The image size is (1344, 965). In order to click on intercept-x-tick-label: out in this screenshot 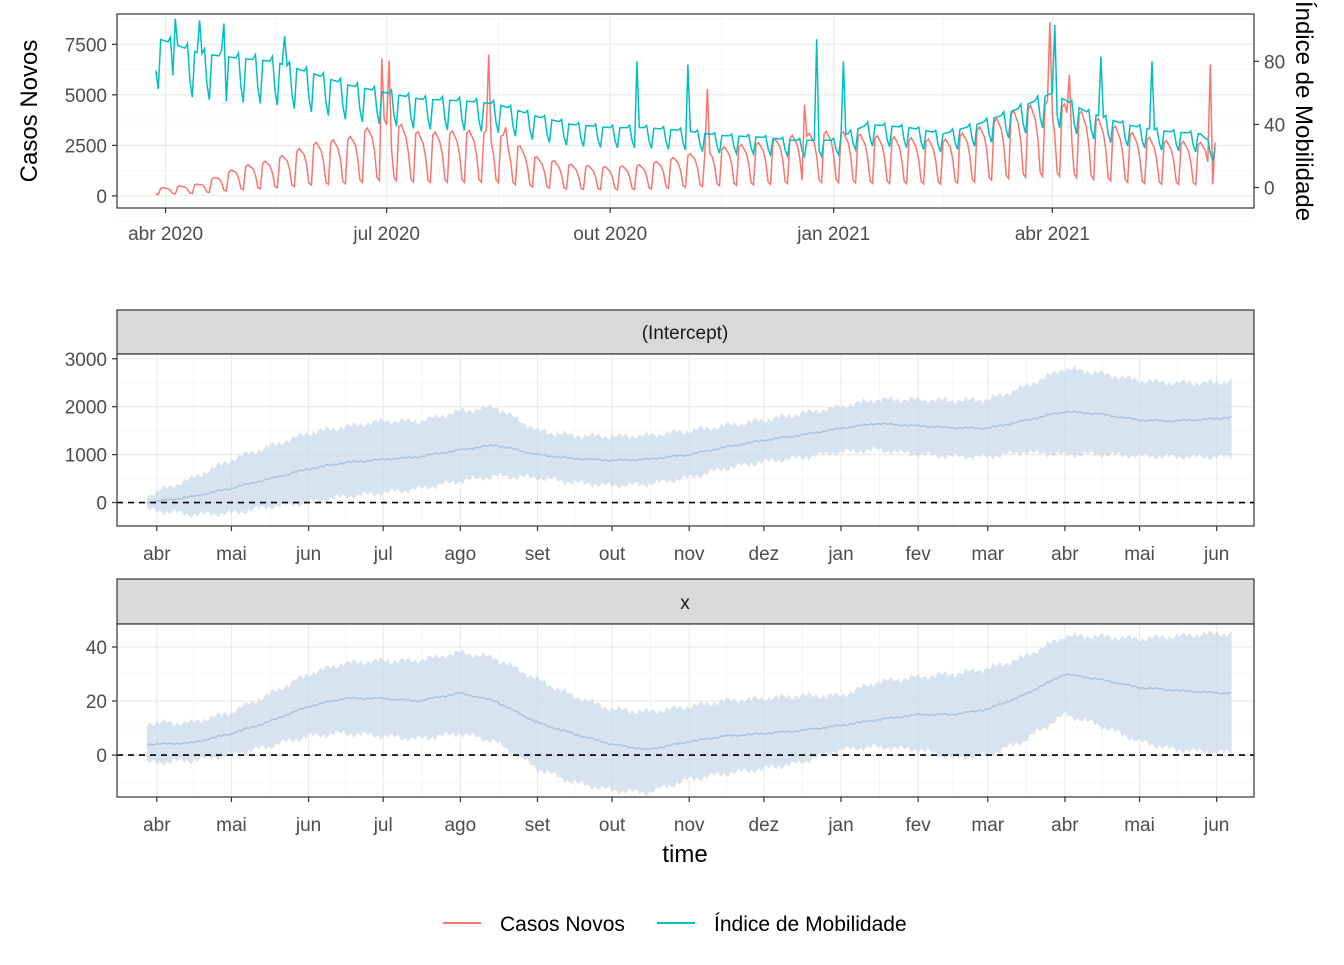, I will do `click(612, 554)`.